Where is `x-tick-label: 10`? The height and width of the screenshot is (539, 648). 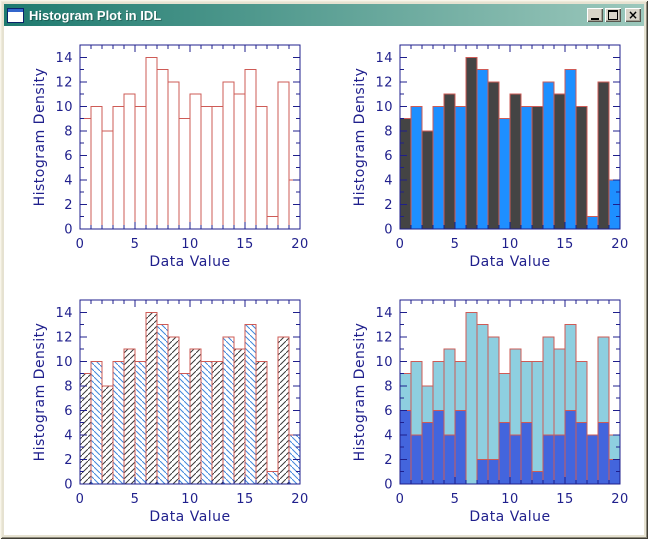
x-tick-label: 10 is located at coordinates (510, 499).